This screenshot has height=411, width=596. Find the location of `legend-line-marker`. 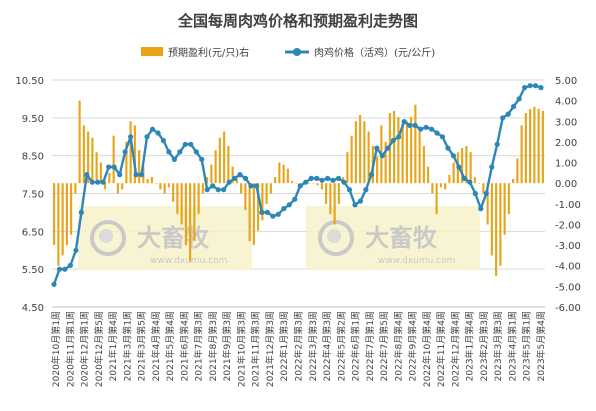

legend-line-marker is located at coordinates (297, 52).